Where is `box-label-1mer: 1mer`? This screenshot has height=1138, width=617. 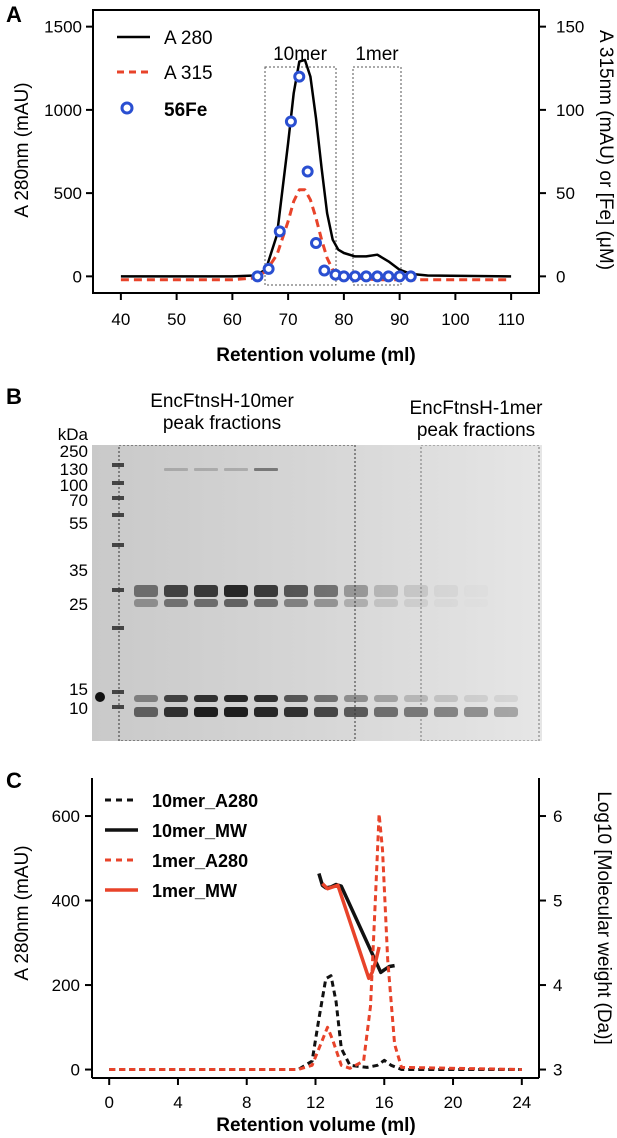
box-label-1mer: 1mer is located at coordinates (377, 54).